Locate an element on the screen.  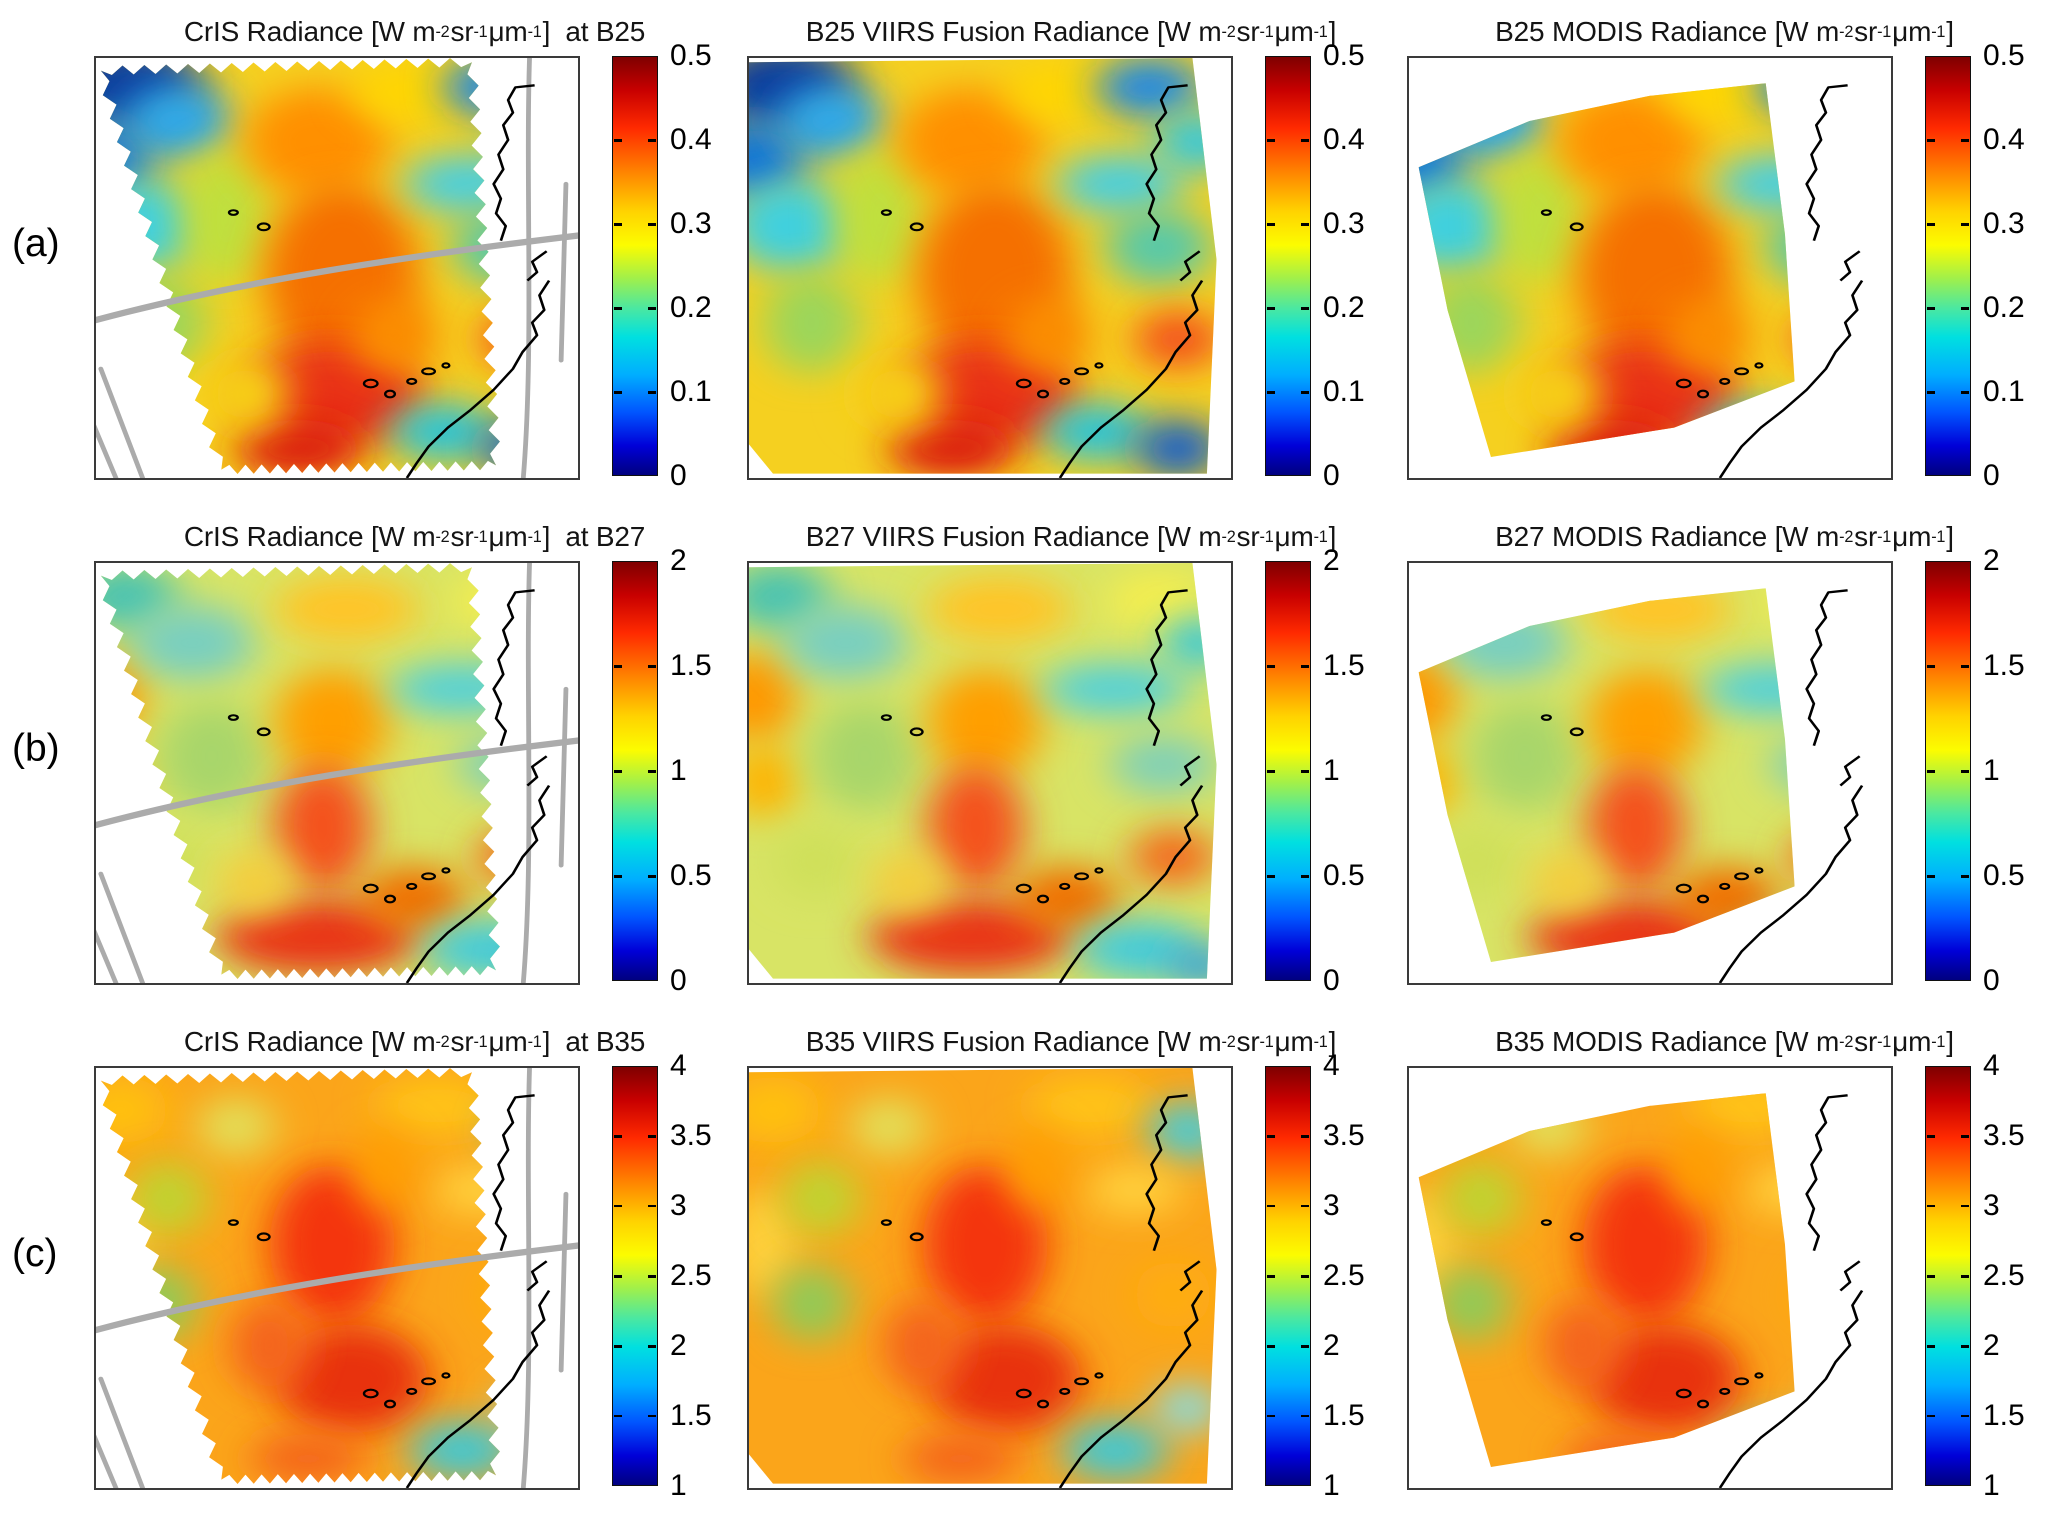
colorbar-B35-modis: 4 3.5 3 2.5 2 1.5 1 is located at coordinates (1986, 1281).